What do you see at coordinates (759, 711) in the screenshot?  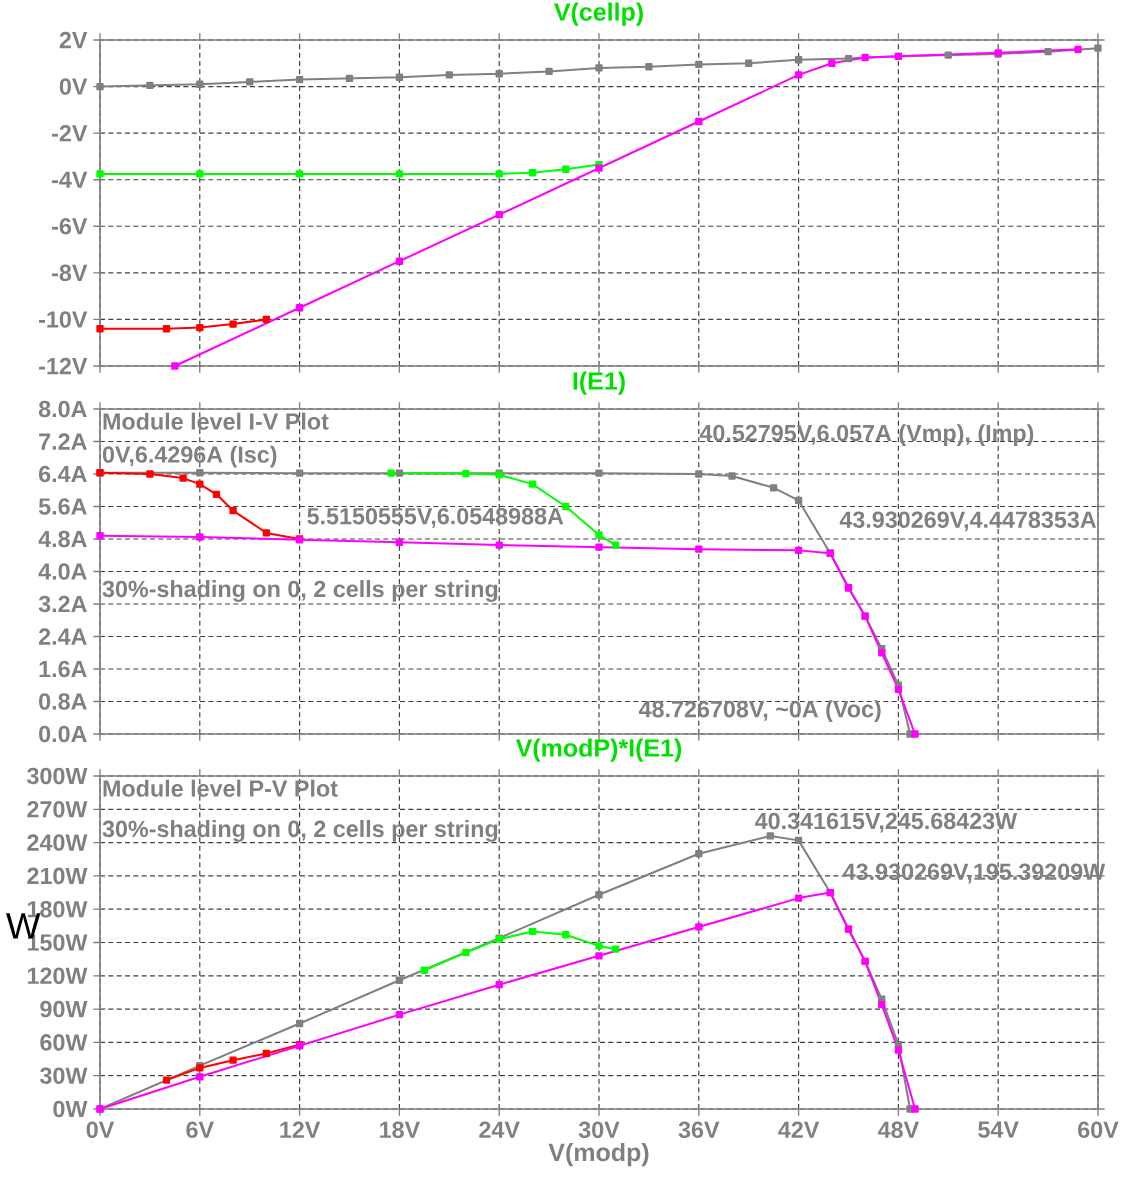 I see `annotation: 48.726708V, ~0A (Voc)` at bounding box center [759, 711].